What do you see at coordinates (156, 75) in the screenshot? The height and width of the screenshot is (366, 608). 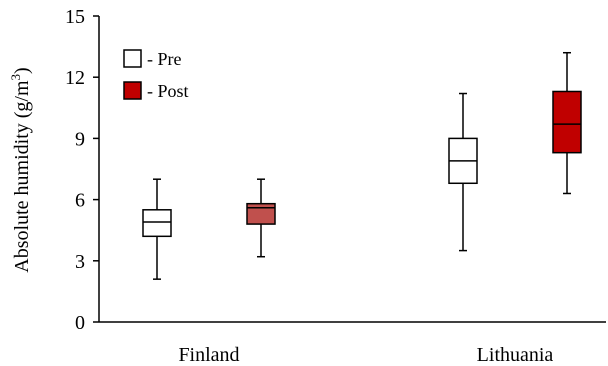 I see `legend: - Pre - Post` at bounding box center [156, 75].